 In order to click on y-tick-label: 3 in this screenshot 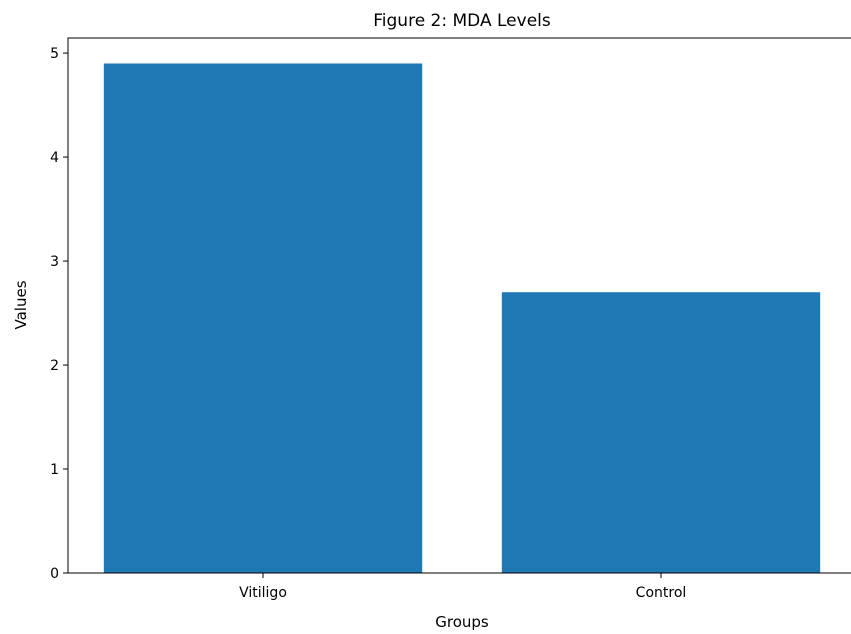, I will do `click(54, 262)`.